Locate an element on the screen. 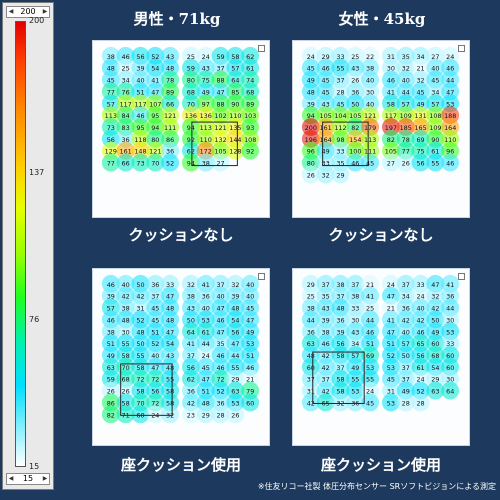  pressure-value-label: 39 is located at coordinates (311, 104).